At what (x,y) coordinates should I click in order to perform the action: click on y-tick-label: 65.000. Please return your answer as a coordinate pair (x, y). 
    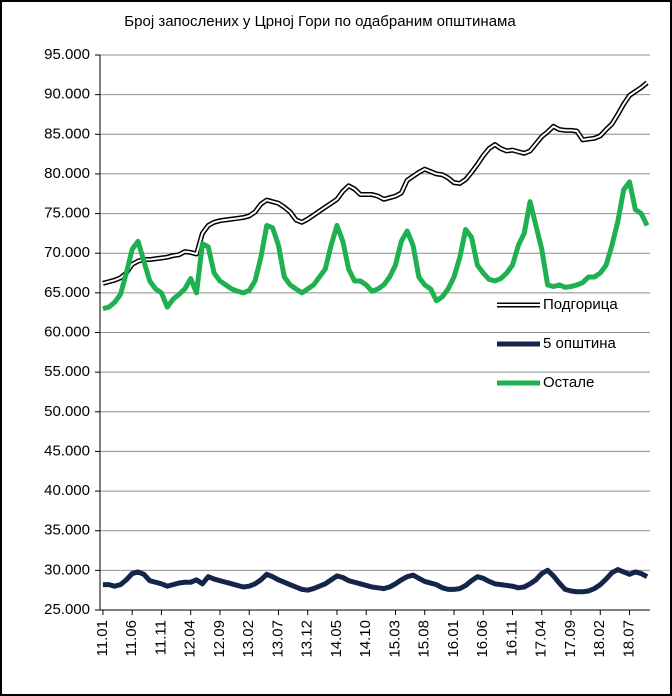
    Looking at the image, I should click on (67, 292).